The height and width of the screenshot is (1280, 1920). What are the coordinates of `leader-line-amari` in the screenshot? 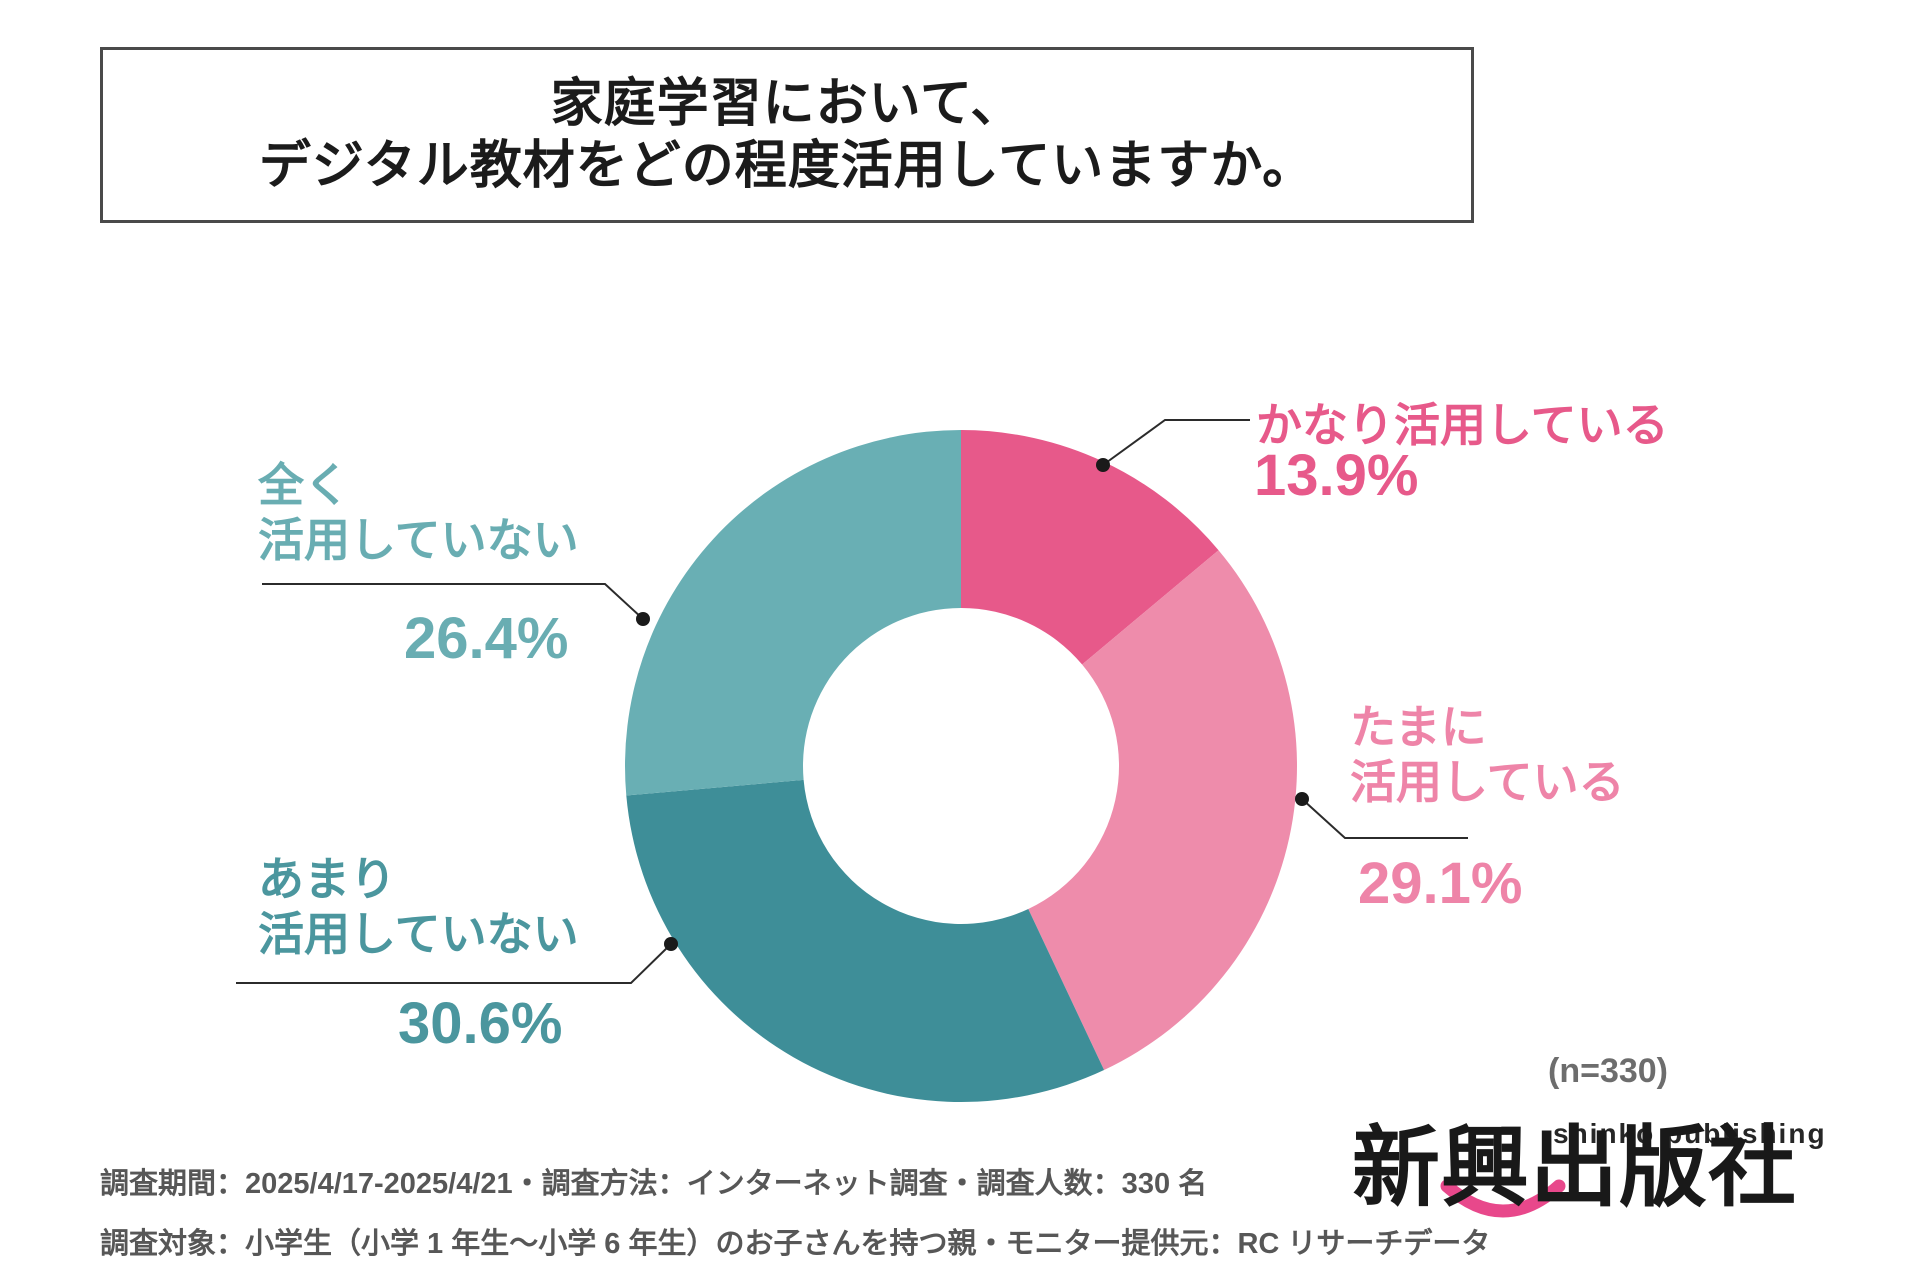 It's located at (454, 963).